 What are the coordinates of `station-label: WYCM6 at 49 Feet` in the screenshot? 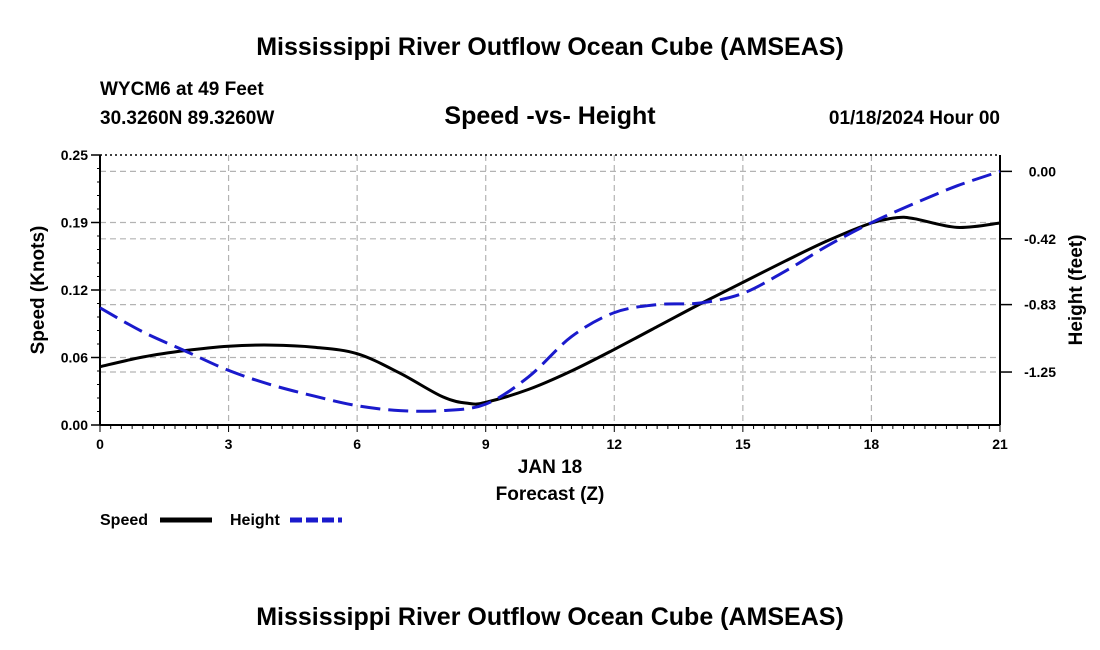 It's located at (182, 89).